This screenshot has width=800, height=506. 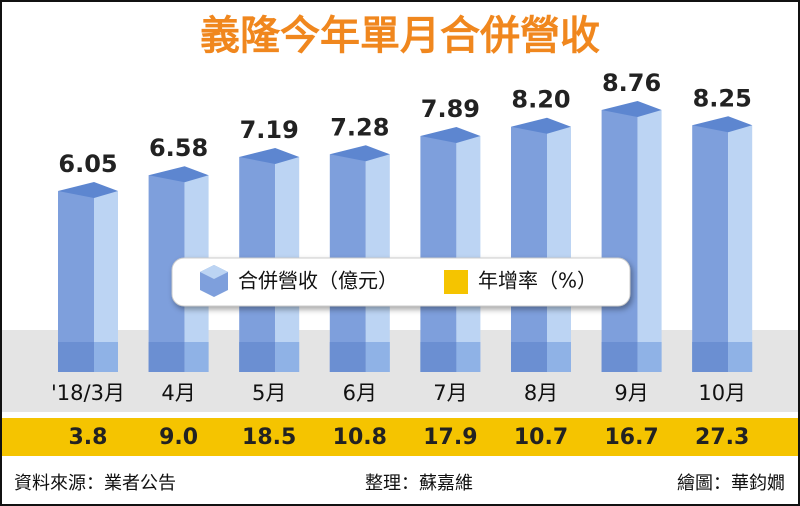 What do you see at coordinates (450, 109) in the screenshot?
I see `value-label: 7.89` at bounding box center [450, 109].